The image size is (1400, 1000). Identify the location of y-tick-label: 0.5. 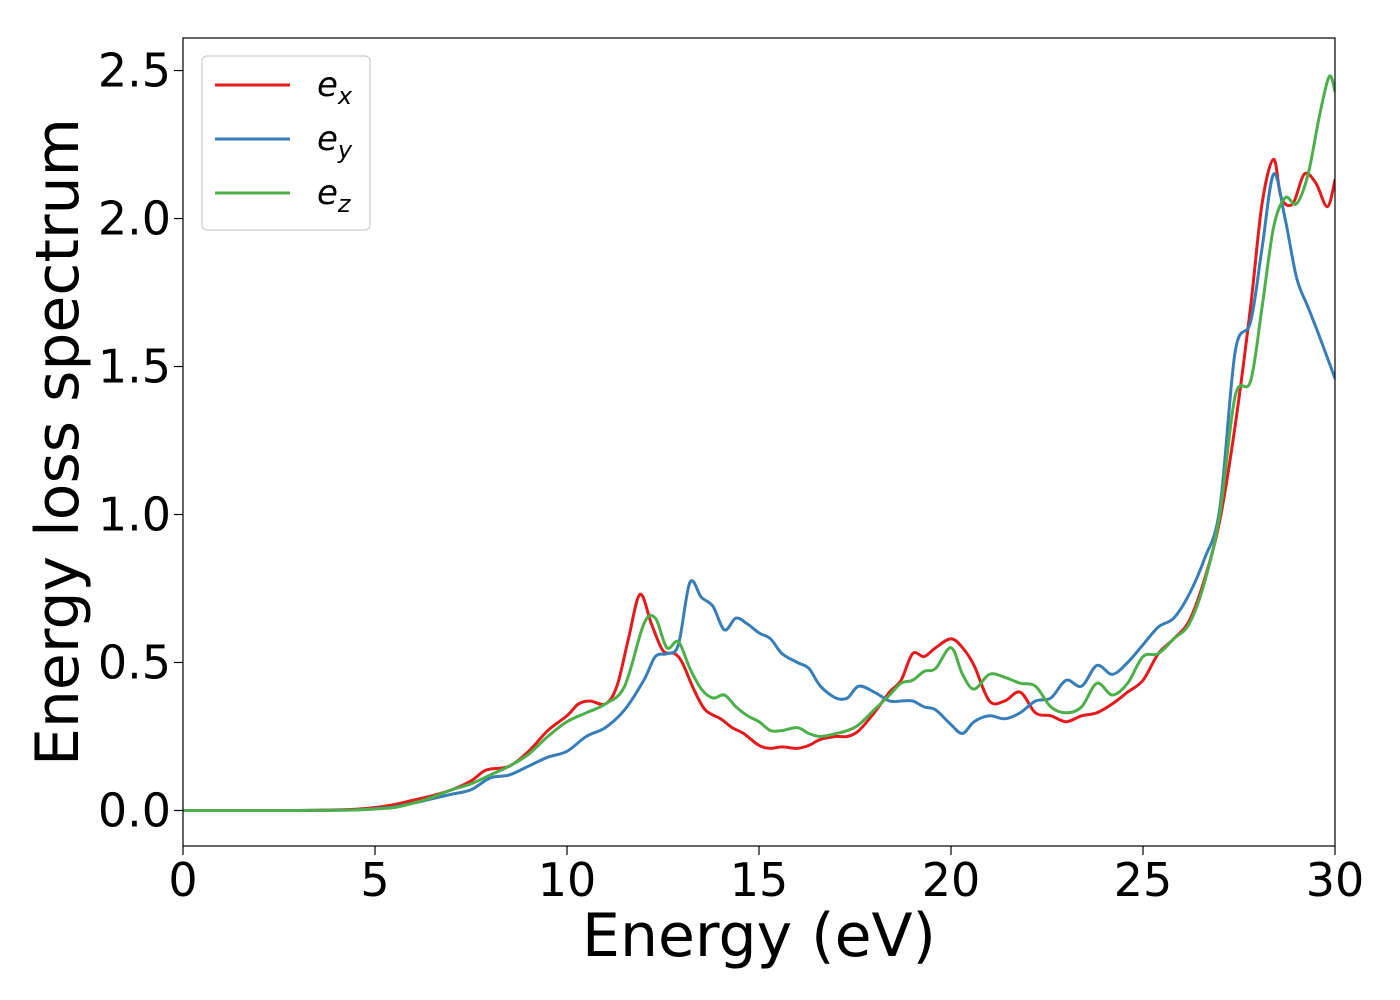
(134, 662).